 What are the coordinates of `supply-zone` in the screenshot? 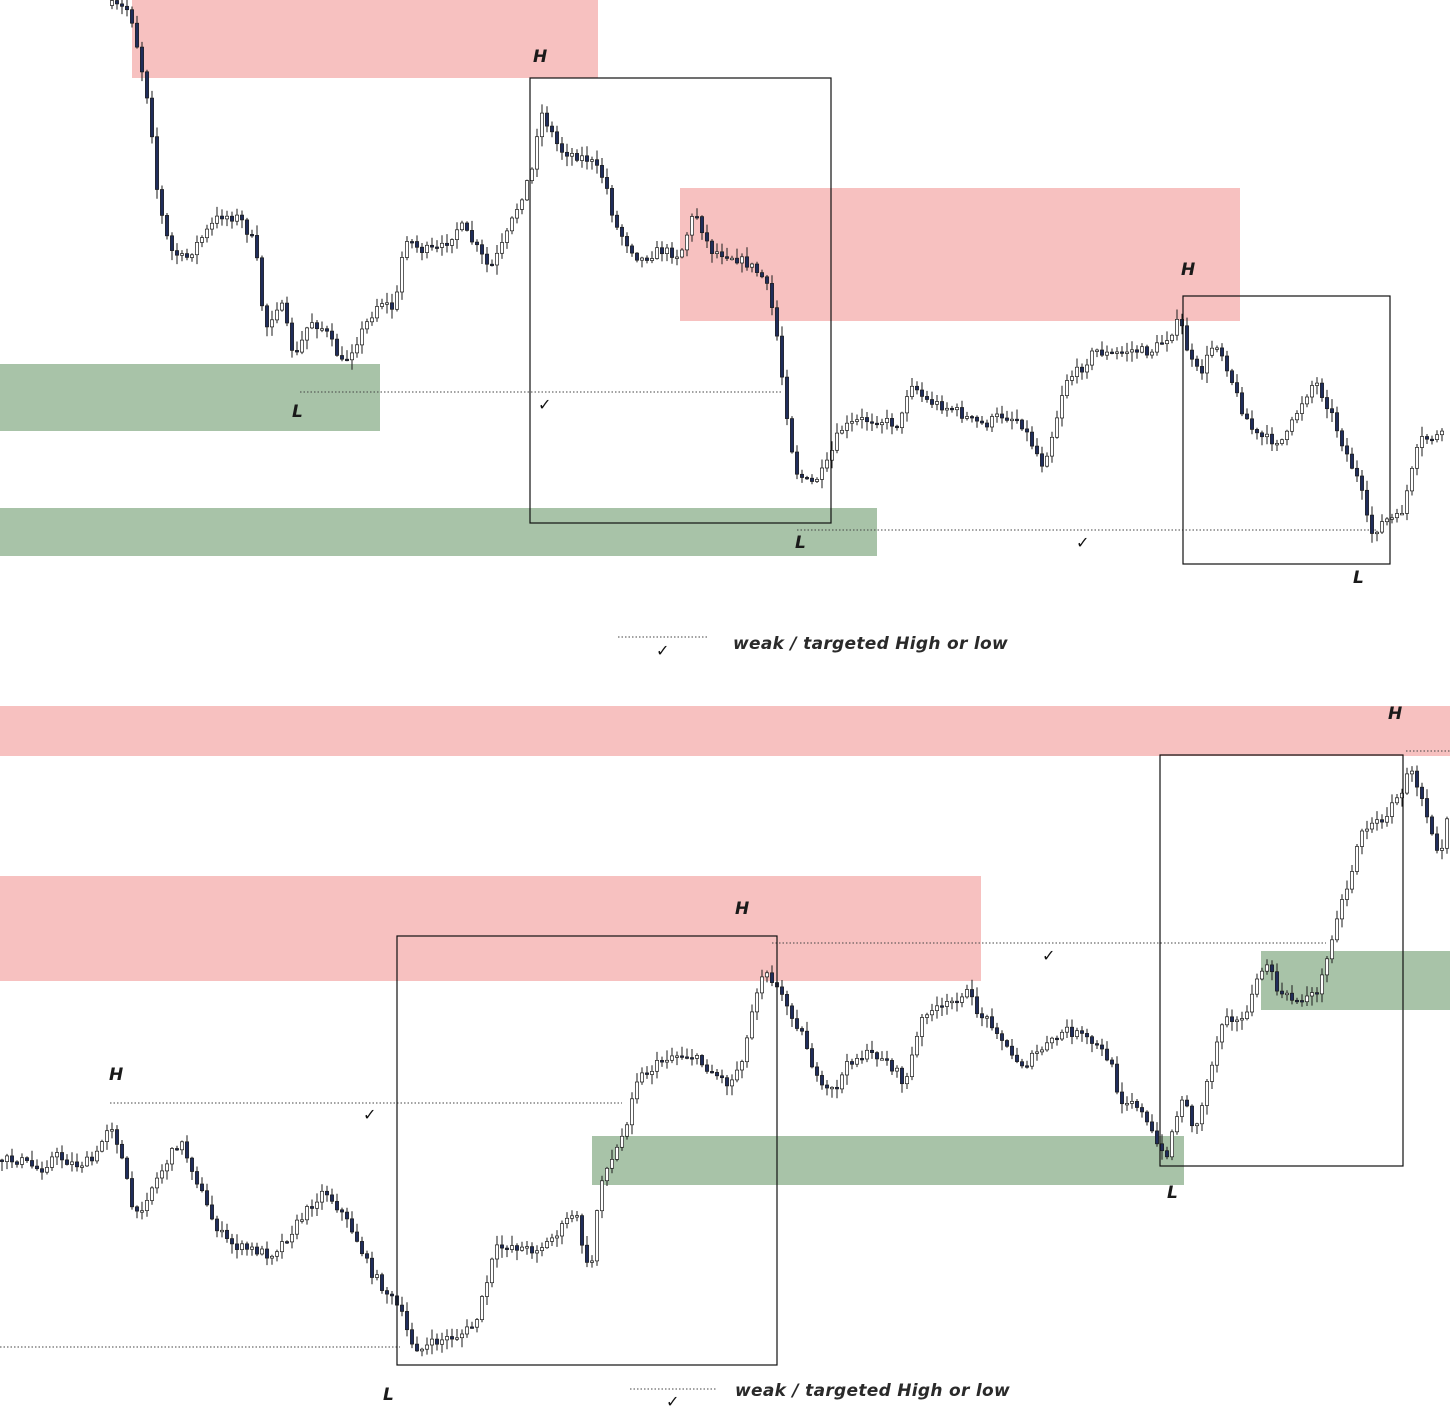 It's located at (725, 731).